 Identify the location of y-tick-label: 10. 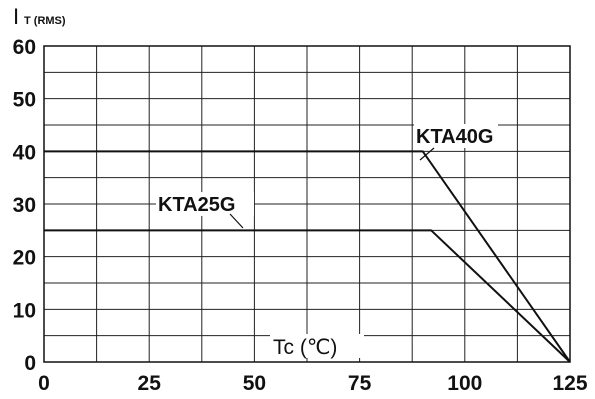
(24, 310).